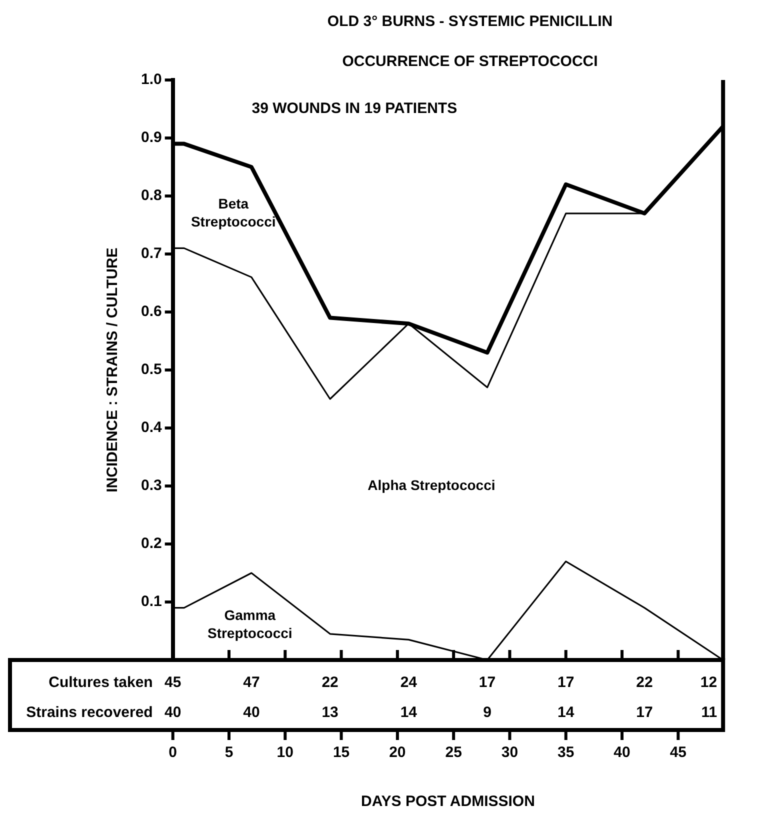  Describe the element at coordinates (432, 484) in the screenshot. I see `annotation: Alpha Streptococci` at that location.